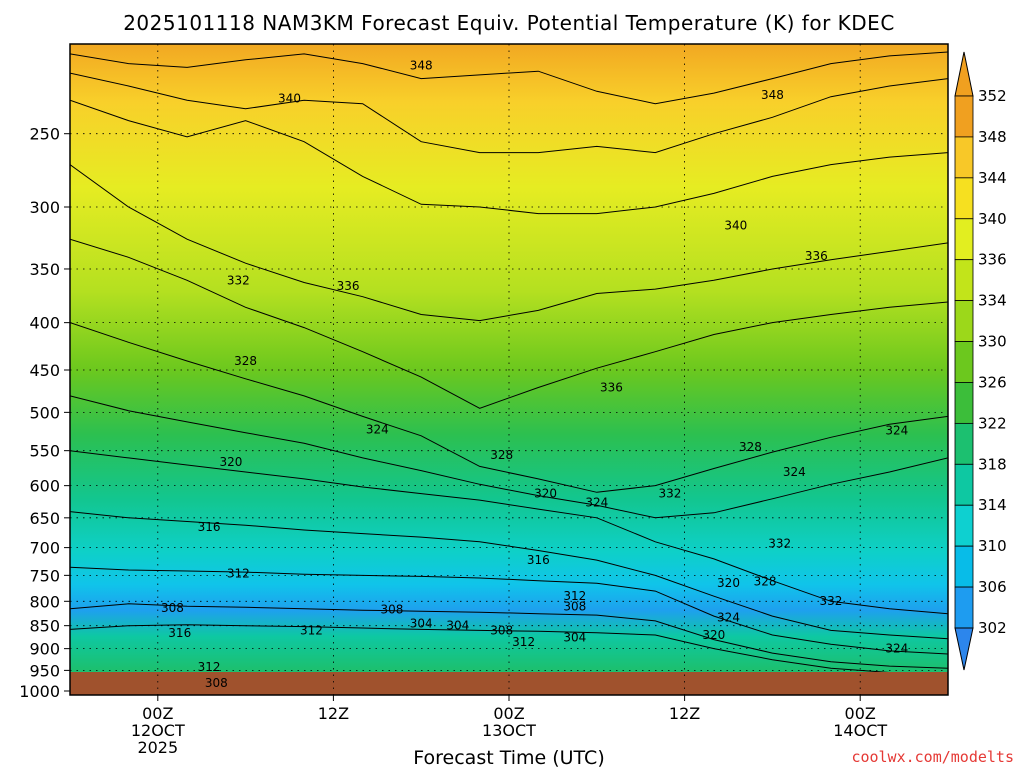 This screenshot has width=1024, height=768. I want to click on y-tick-label: 950, so click(44, 670).